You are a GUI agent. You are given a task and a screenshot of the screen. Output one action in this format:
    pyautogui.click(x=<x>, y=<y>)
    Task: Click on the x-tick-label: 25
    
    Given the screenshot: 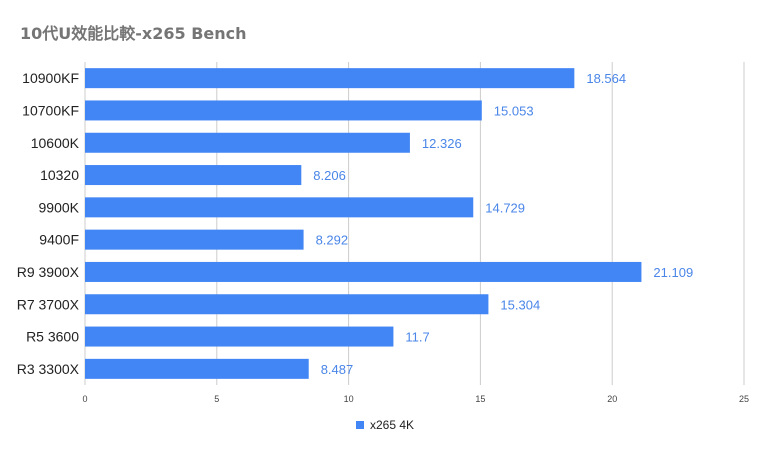 What is the action you would take?
    pyautogui.click(x=744, y=399)
    